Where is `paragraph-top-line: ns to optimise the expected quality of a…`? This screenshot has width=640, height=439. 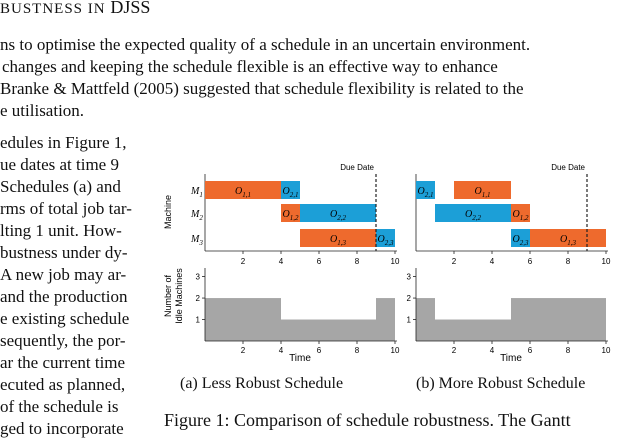
paragraph-top-line: ns to optimise the expected quality of a… is located at coordinates (265, 44).